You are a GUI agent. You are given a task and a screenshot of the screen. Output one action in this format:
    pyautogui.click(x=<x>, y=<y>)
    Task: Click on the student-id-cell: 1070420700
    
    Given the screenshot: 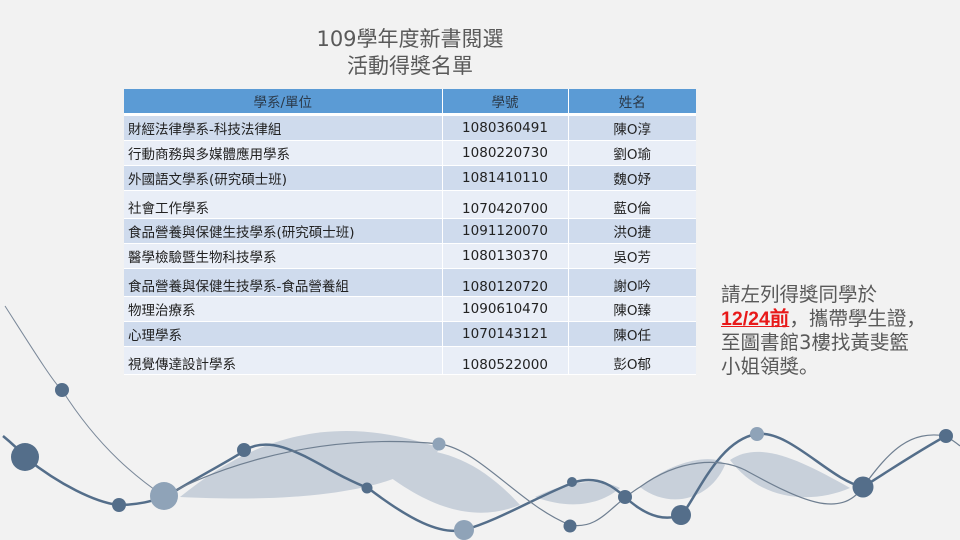 What is the action you would take?
    pyautogui.click(x=505, y=204)
    